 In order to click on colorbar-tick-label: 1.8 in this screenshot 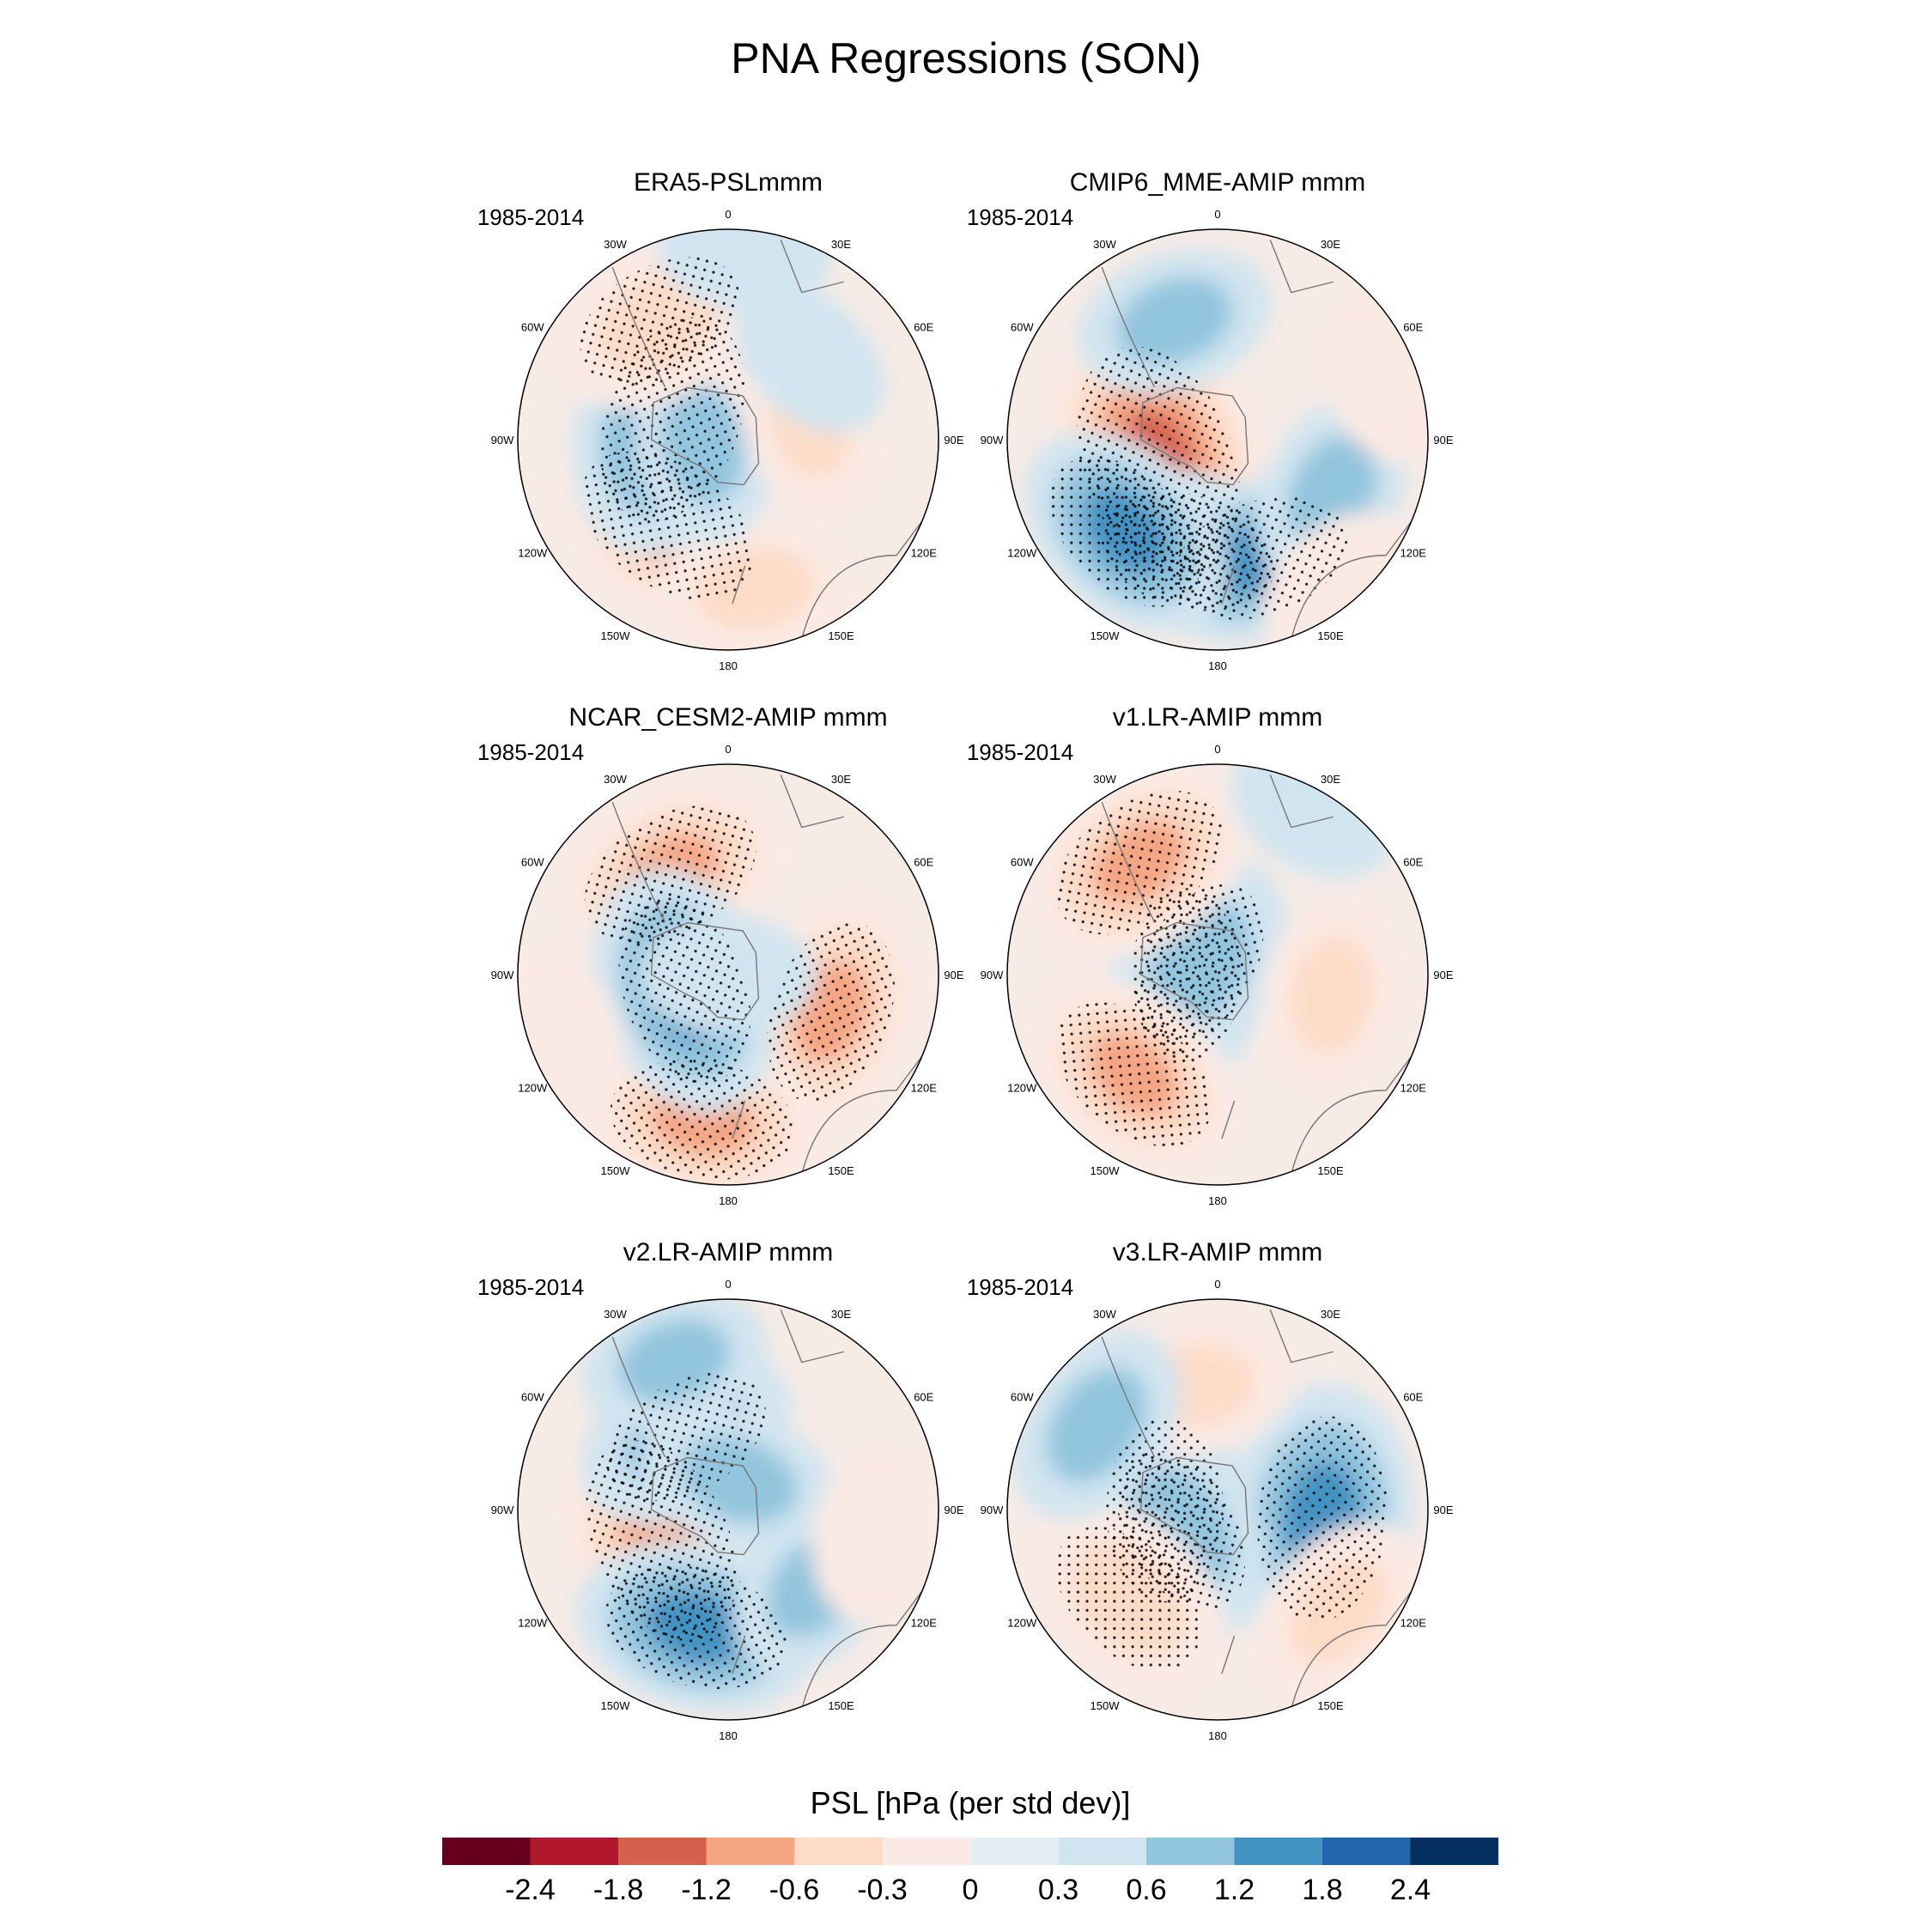, I will do `click(1322, 1890)`.